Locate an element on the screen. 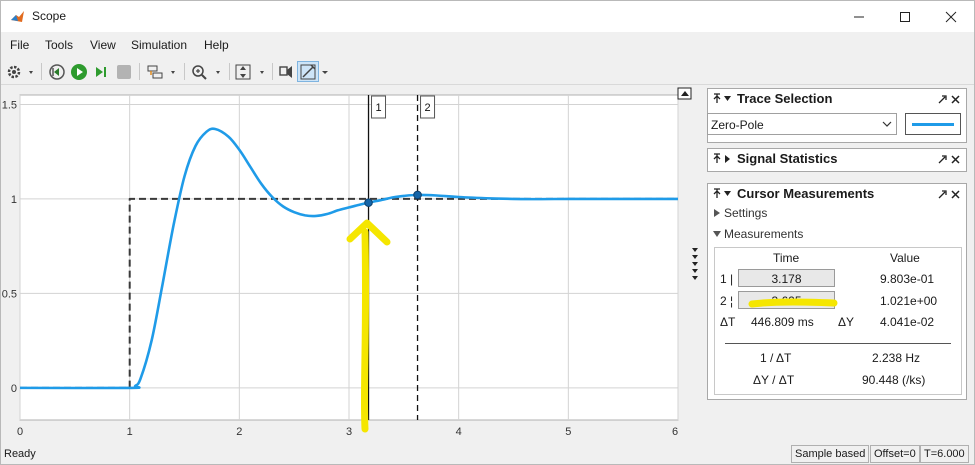 The height and width of the screenshot is (465, 975). signal-statistics-panel: Signal Statistics is located at coordinates (837, 160).